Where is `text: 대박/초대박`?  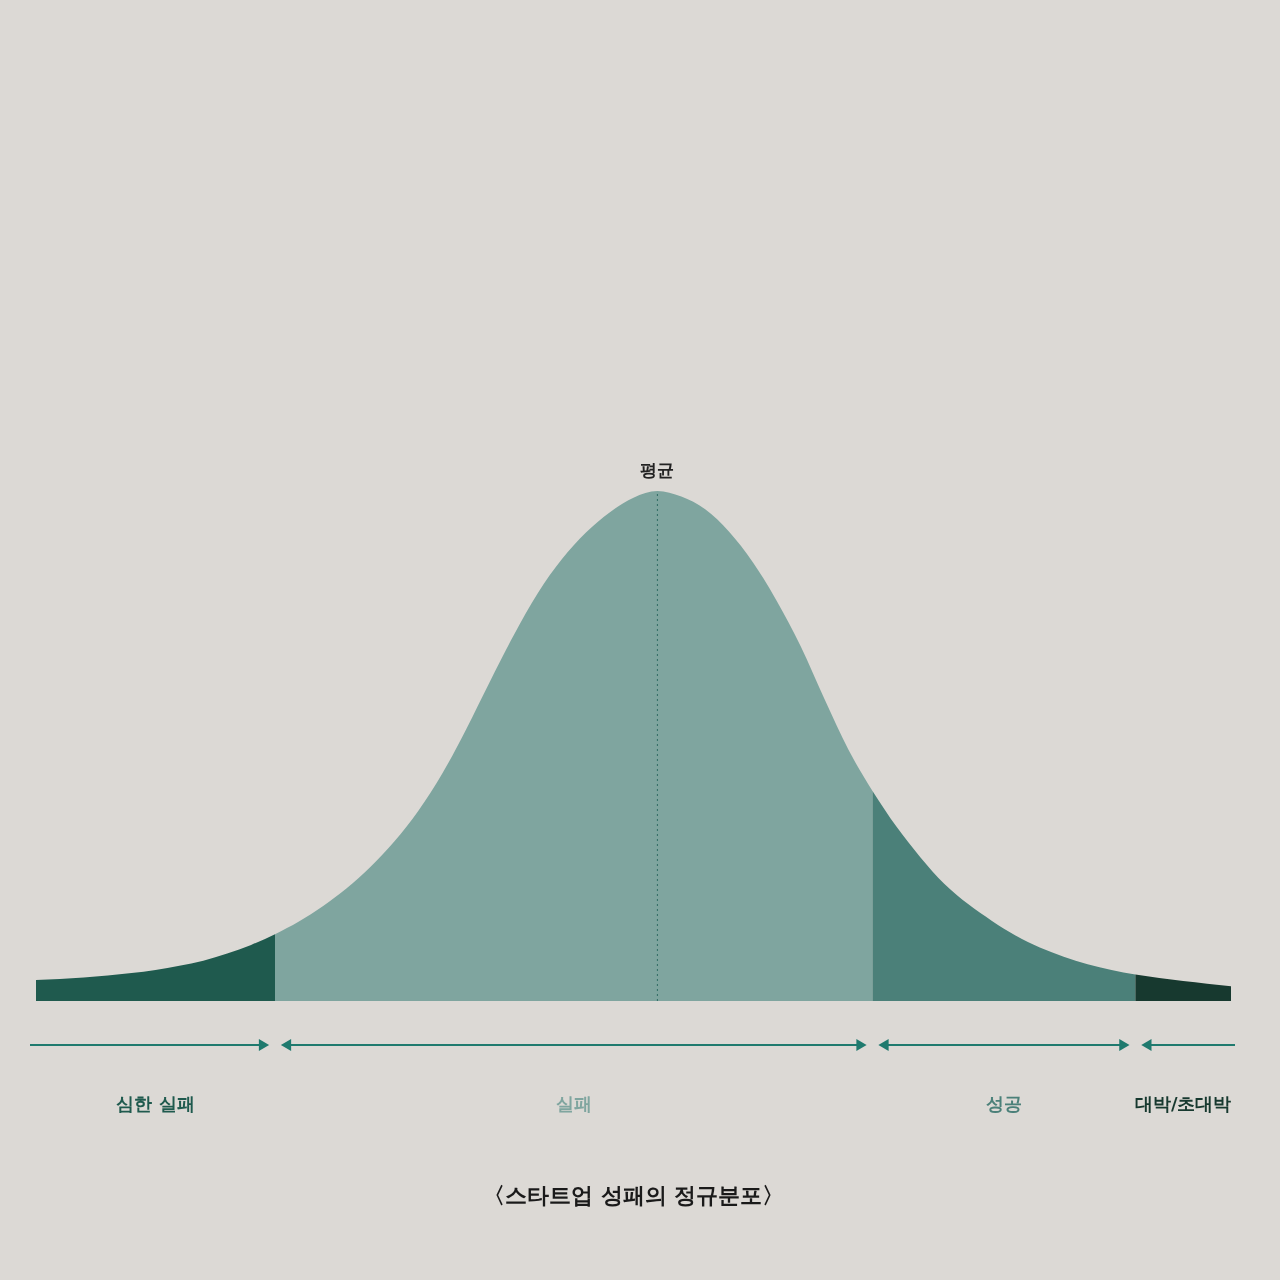 text: 대박/초대박 is located at coordinates (1183, 1103).